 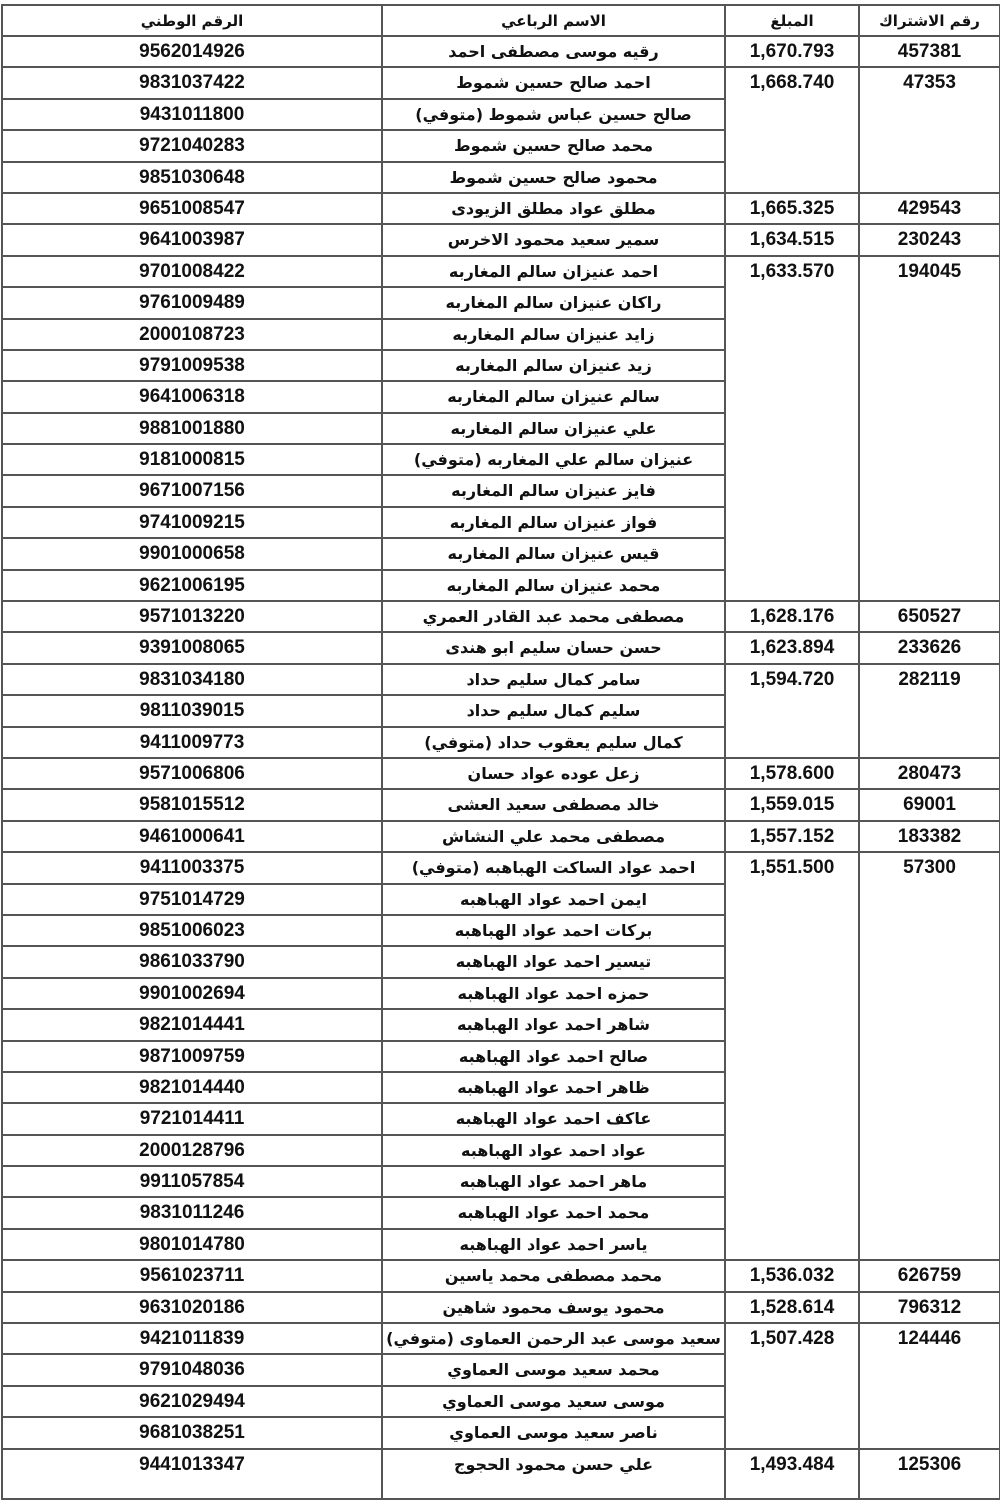 I want to click on national-id-cell: 9562014926, so click(x=192, y=51).